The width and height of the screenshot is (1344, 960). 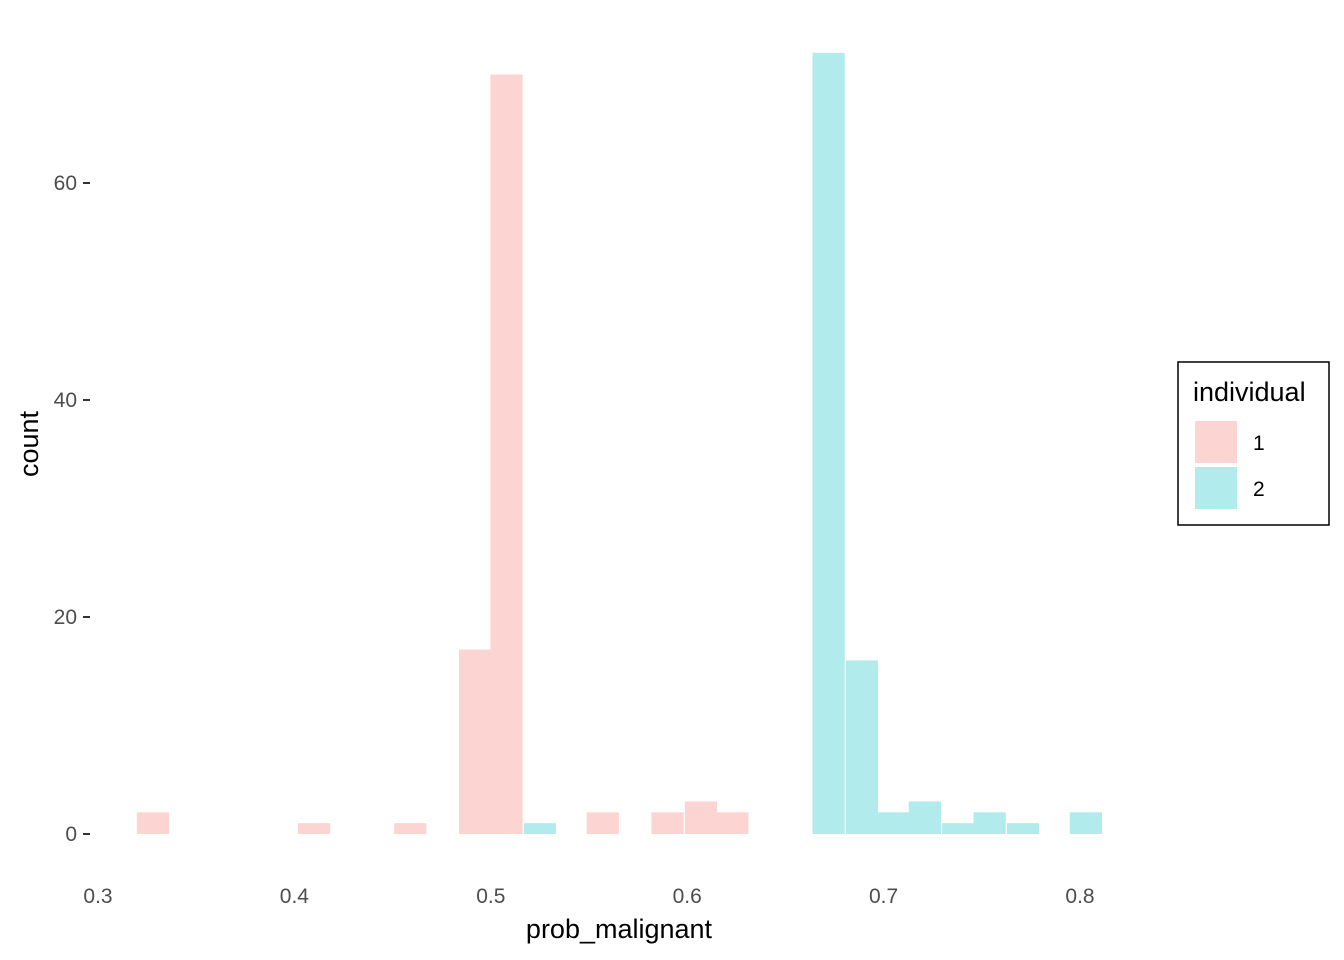 I want to click on y-tick-label: 20, so click(x=65, y=617).